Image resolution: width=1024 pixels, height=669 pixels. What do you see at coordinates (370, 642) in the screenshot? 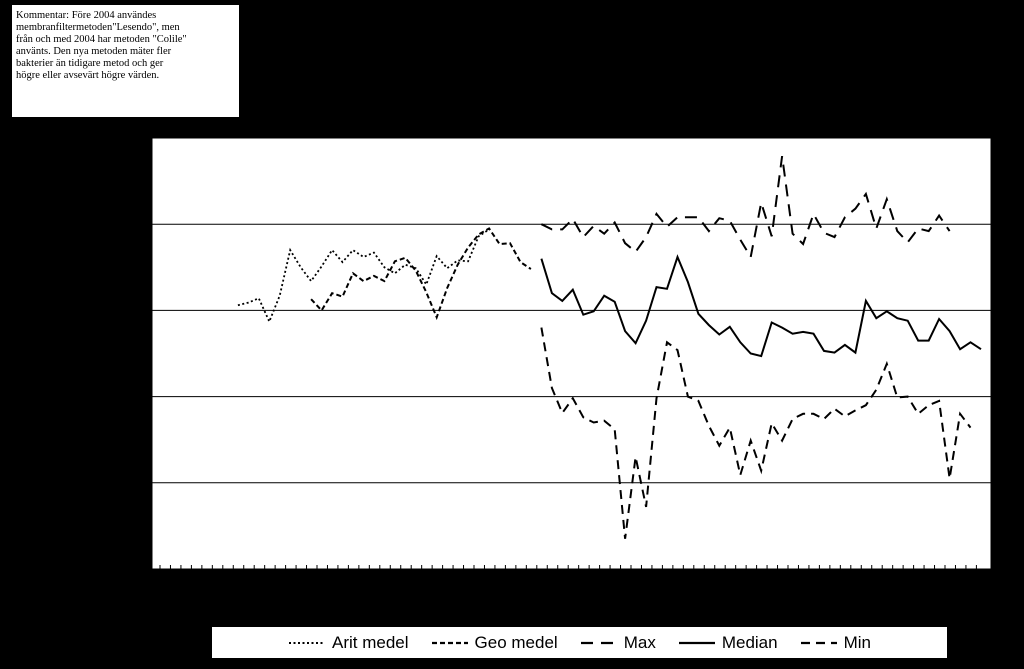
I see `legend-label: Arit medel` at bounding box center [370, 642].